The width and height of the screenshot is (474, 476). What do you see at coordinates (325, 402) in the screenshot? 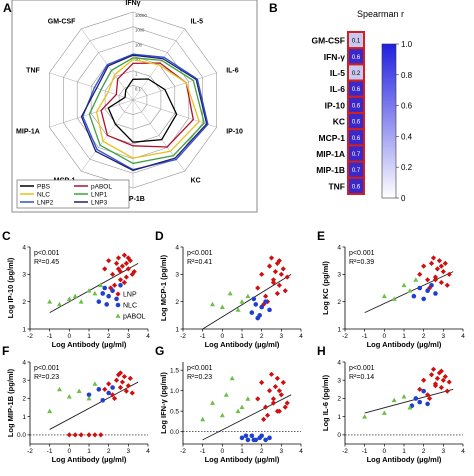
I see `y-axis-label: Log IL-6 (pg/ml)` at bounding box center [325, 402].